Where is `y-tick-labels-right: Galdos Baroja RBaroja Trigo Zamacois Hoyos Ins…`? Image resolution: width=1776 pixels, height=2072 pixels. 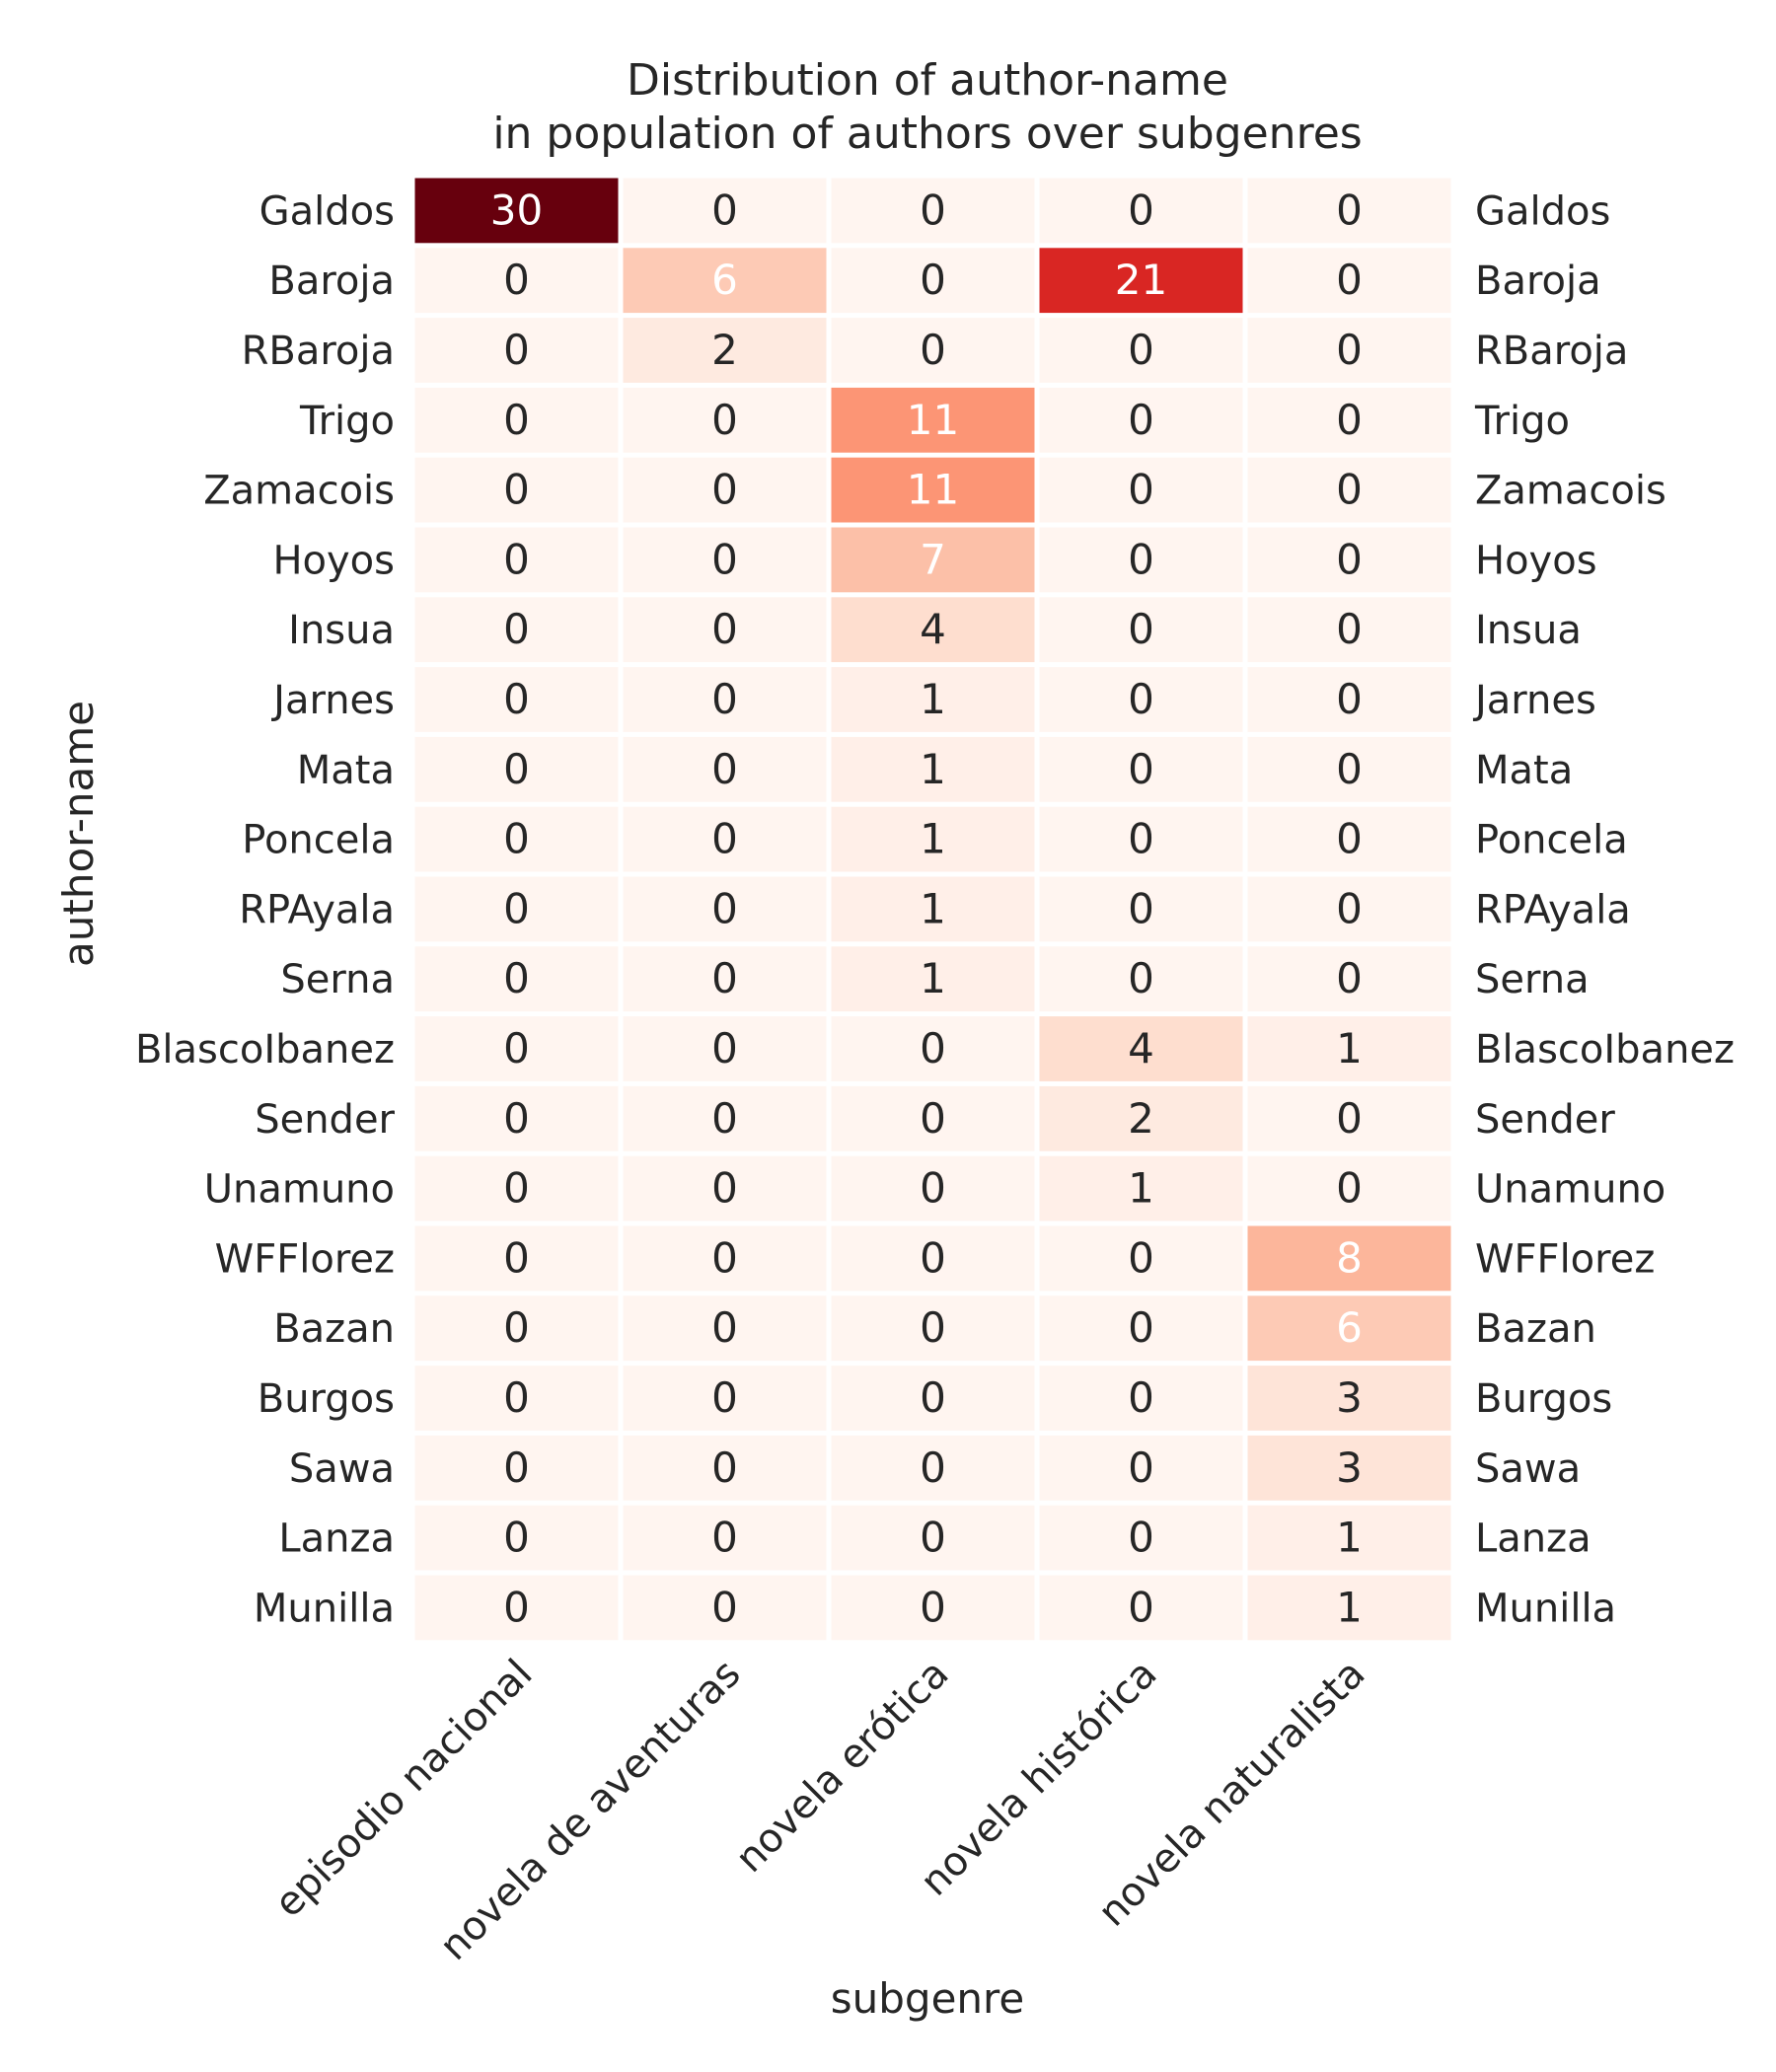
y-tick-labels-right: Galdos Baroja RBaroja Trigo Zamacois Hoyos Ins… is located at coordinates (1603, 910).